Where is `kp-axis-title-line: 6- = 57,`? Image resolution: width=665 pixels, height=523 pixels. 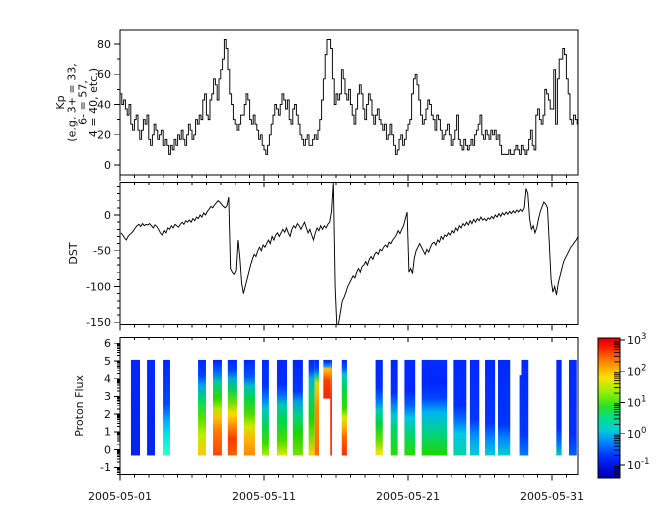 kp-axis-title-line: 6- = 57, is located at coordinates (83, 102).